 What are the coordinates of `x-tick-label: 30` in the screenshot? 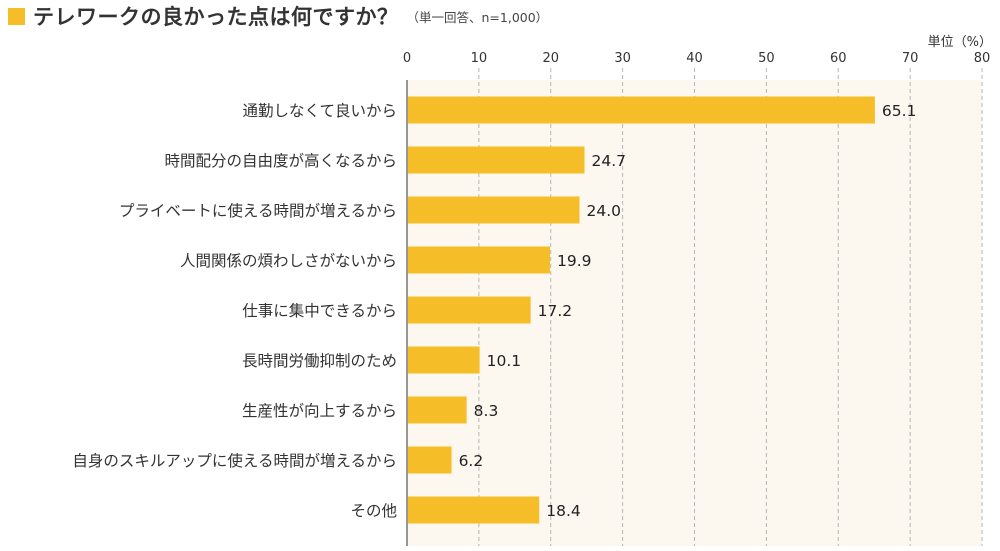 It's located at (622, 58).